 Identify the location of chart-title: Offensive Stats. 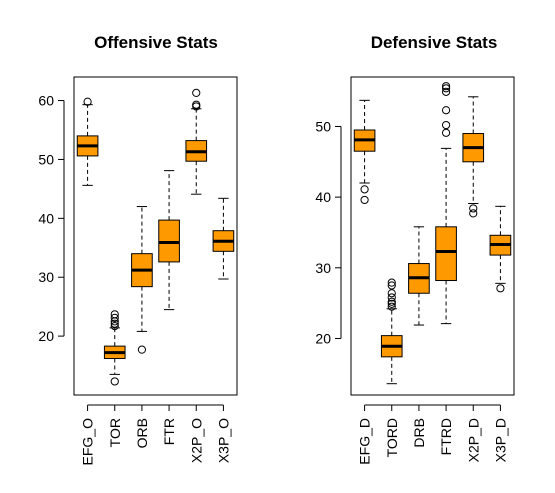
(156, 42).